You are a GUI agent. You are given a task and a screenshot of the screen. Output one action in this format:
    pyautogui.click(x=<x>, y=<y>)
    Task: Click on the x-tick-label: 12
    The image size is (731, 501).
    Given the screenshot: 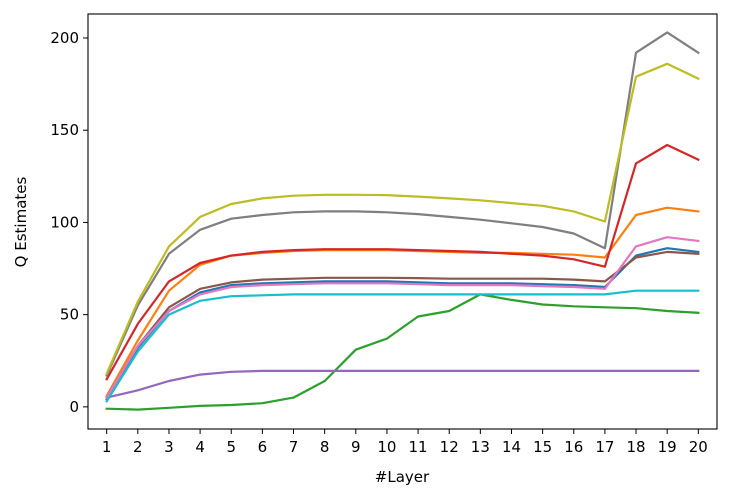 What is the action you would take?
    pyautogui.click(x=449, y=447)
    